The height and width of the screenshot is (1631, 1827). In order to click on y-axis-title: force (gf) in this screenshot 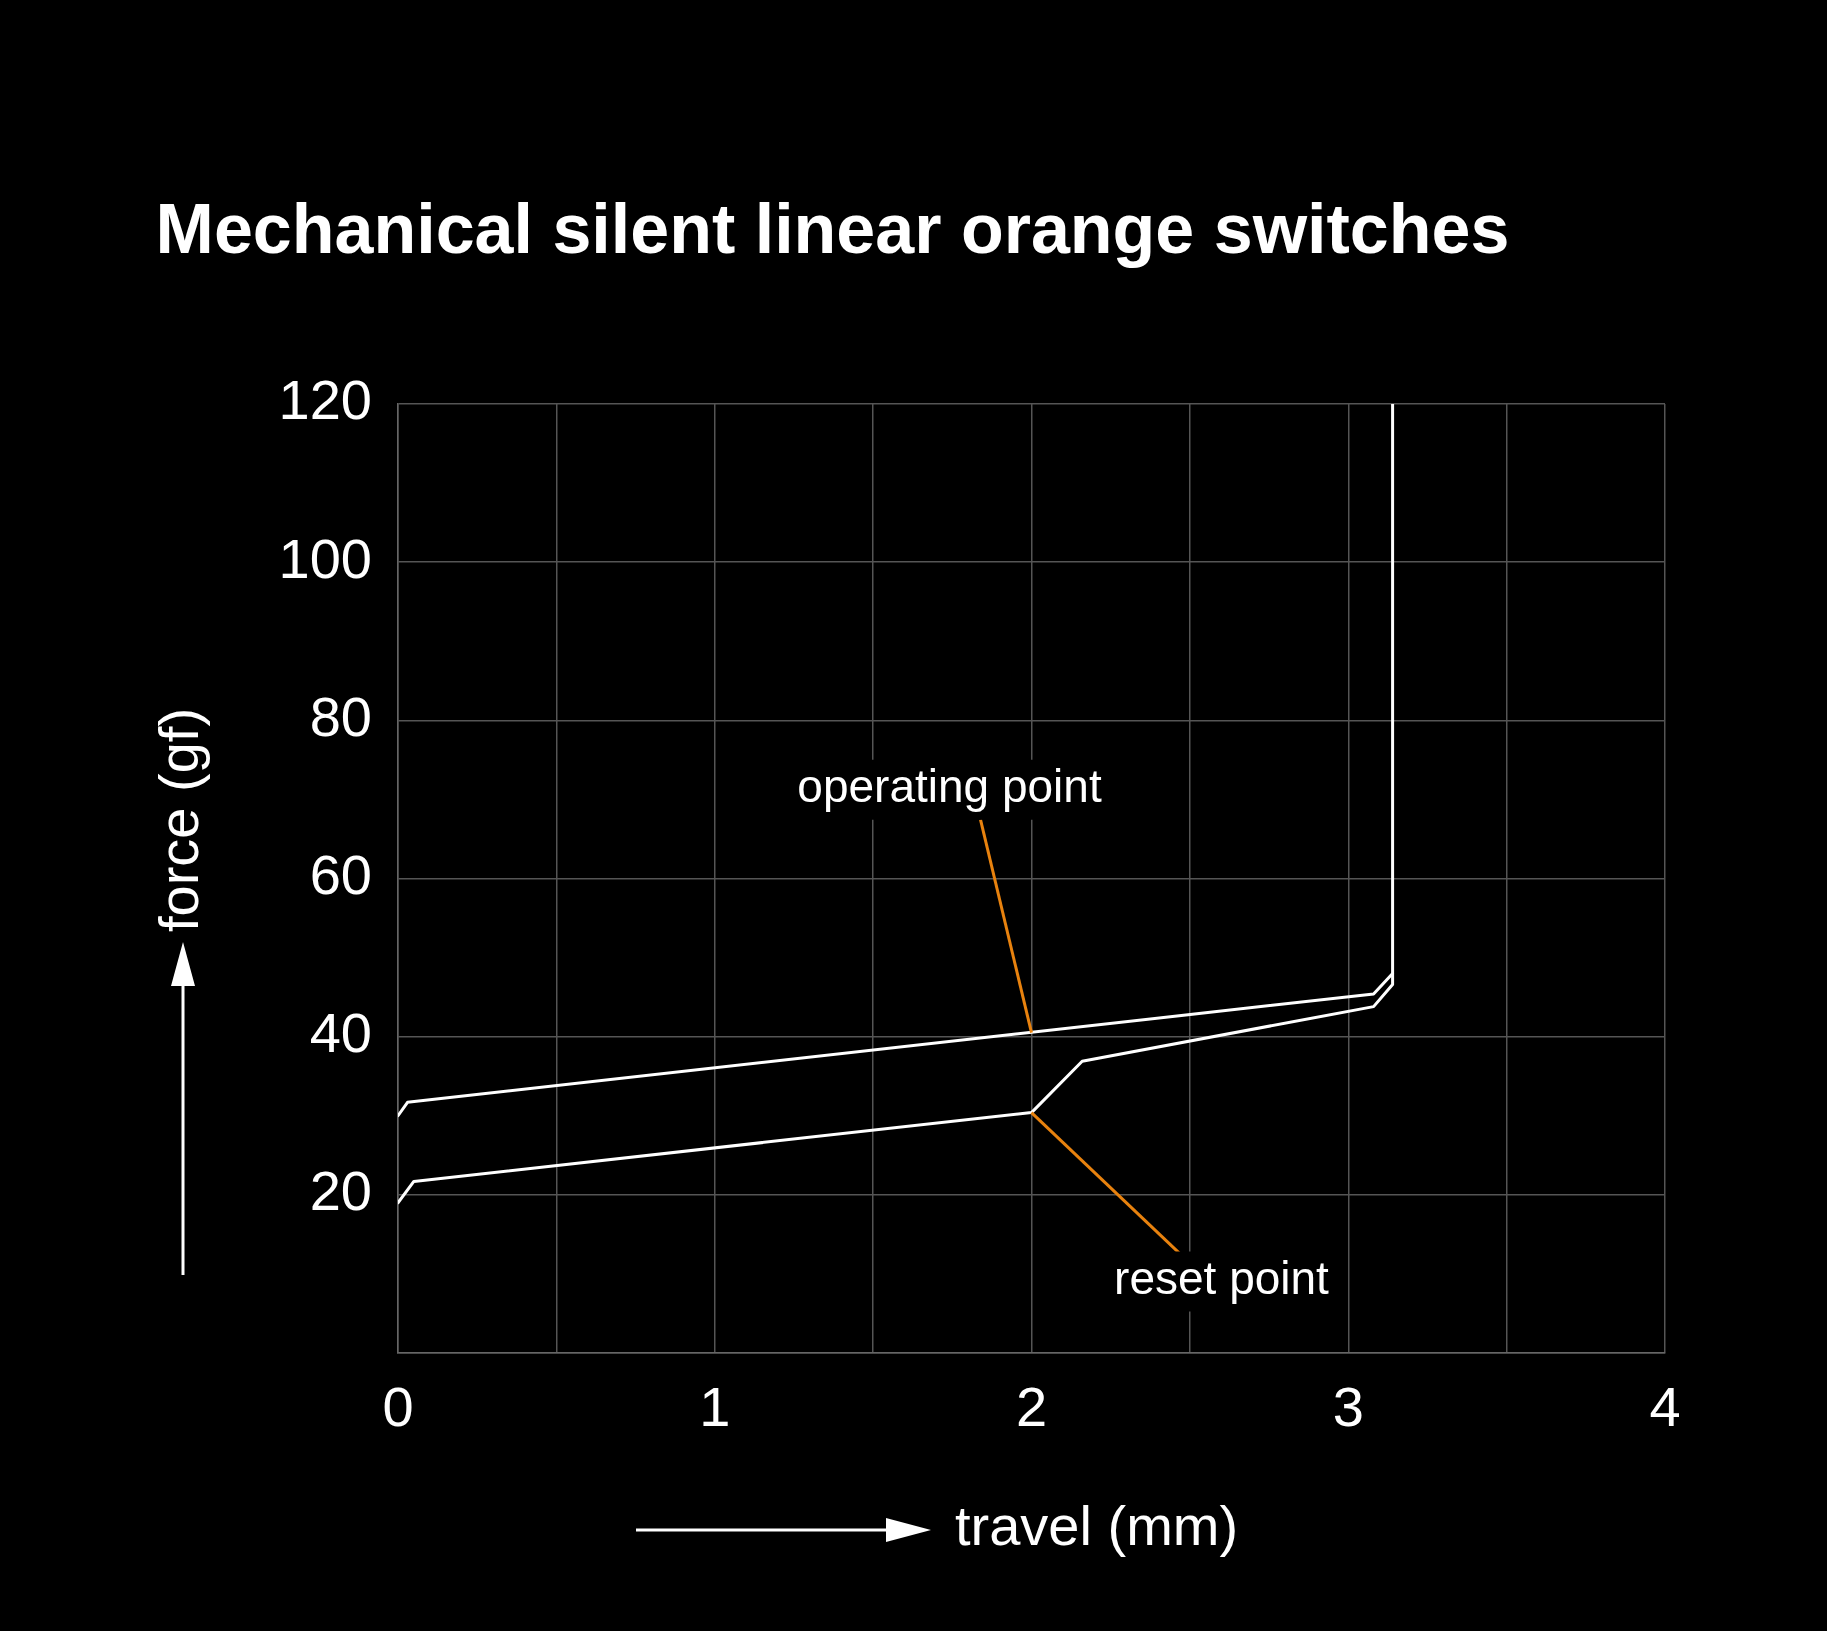, I will do `click(179, 819)`.